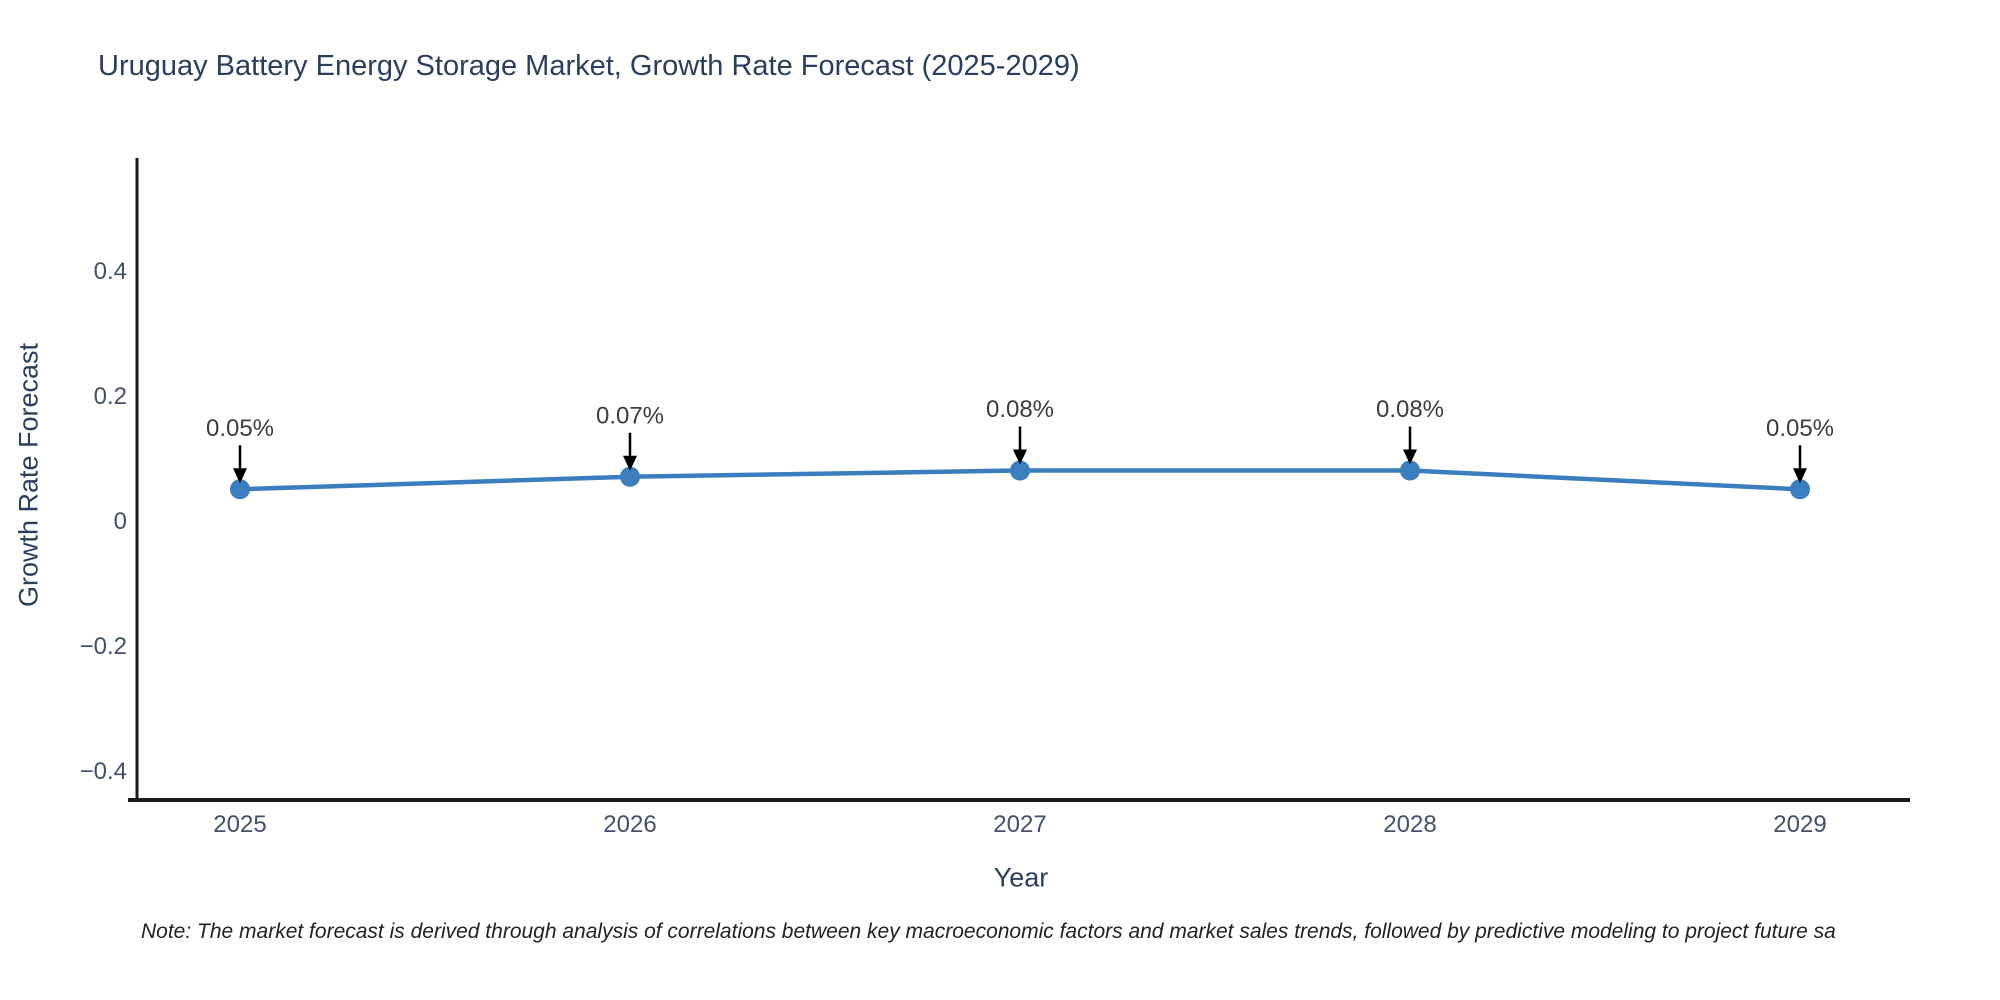 Image resolution: width=2000 pixels, height=1000 pixels. What do you see at coordinates (630, 415) in the screenshot?
I see `data-point-label: 0.07%` at bounding box center [630, 415].